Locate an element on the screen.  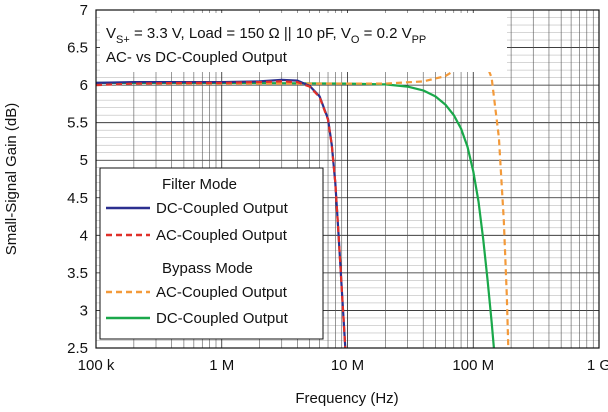
annotation-subtitle: AC- vs DC-Coupled Output is located at coordinates (197, 57).